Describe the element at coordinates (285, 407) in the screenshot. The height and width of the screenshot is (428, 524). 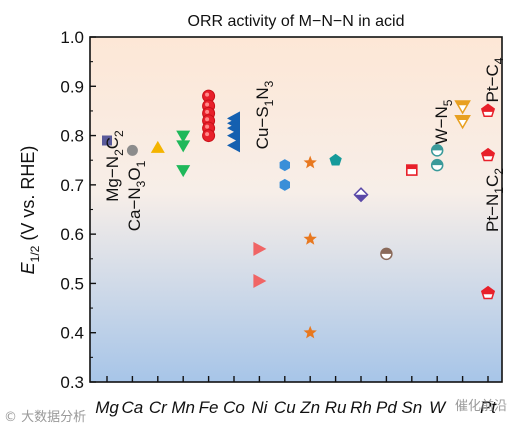
I see `x-tick-label-cu: Cu` at that location.